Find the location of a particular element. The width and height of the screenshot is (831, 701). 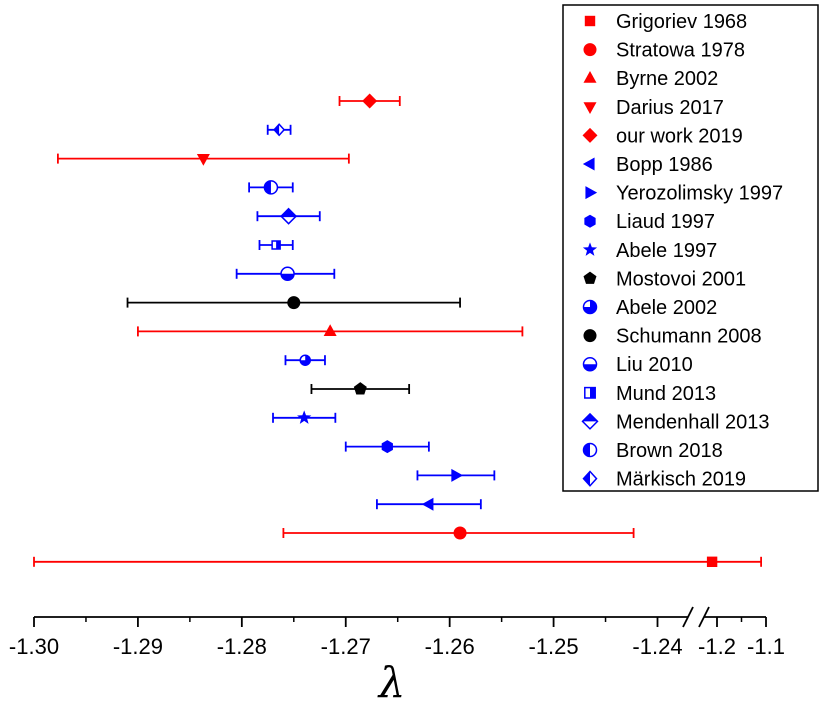

legend-marker-stratowa-1978 is located at coordinates (590, 50).